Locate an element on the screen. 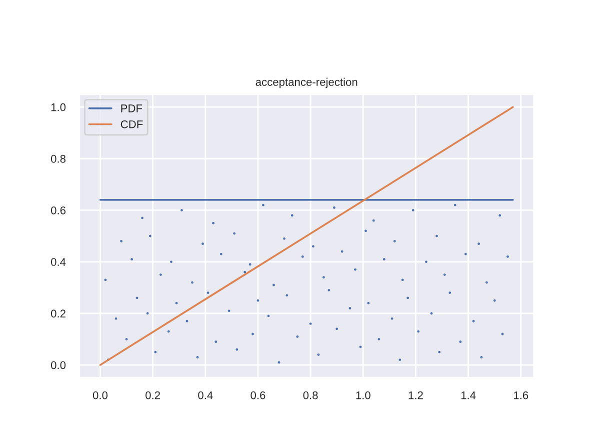  y-tick-label: 0.6 is located at coordinates (58, 210).